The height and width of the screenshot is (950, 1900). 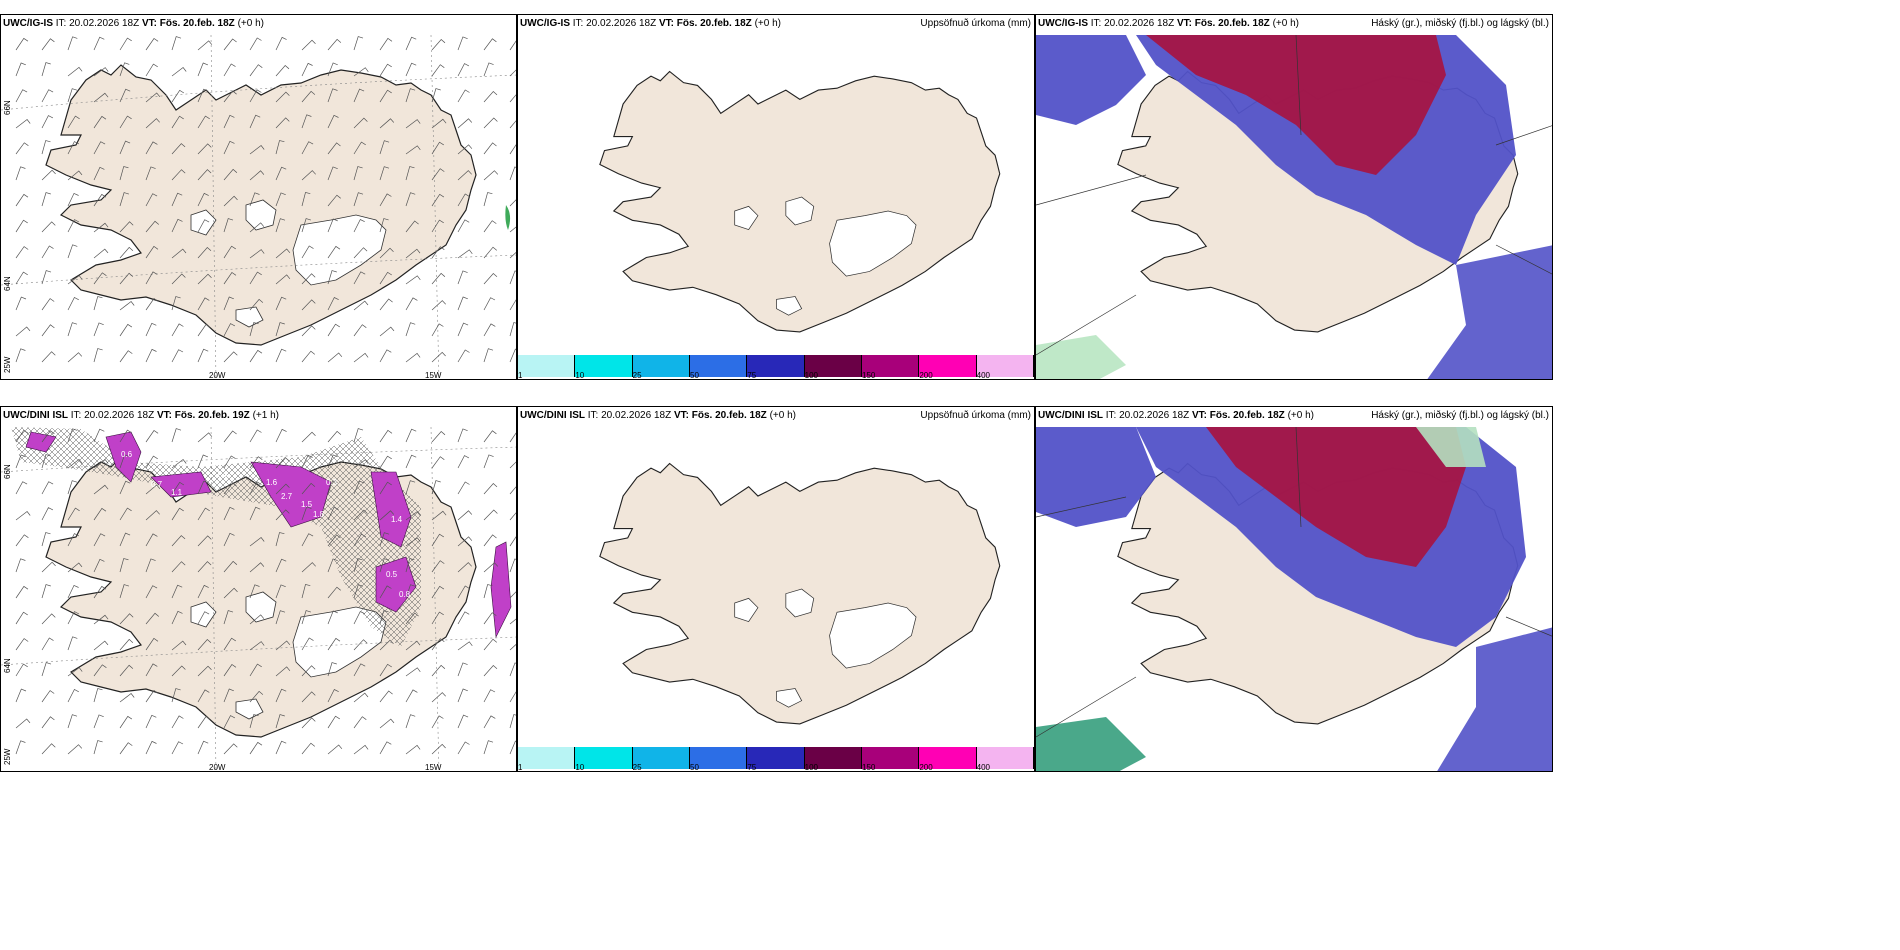 What do you see at coordinates (157, 484) in the screenshot?
I see `contour-label: 0.7` at bounding box center [157, 484].